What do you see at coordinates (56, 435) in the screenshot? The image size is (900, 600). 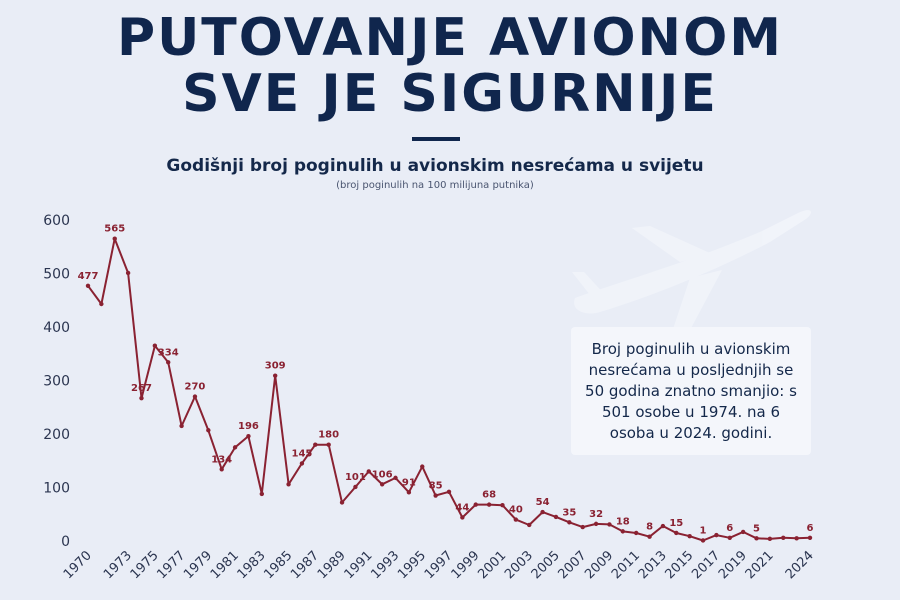 I see `y-tick-label: 200` at bounding box center [56, 435].